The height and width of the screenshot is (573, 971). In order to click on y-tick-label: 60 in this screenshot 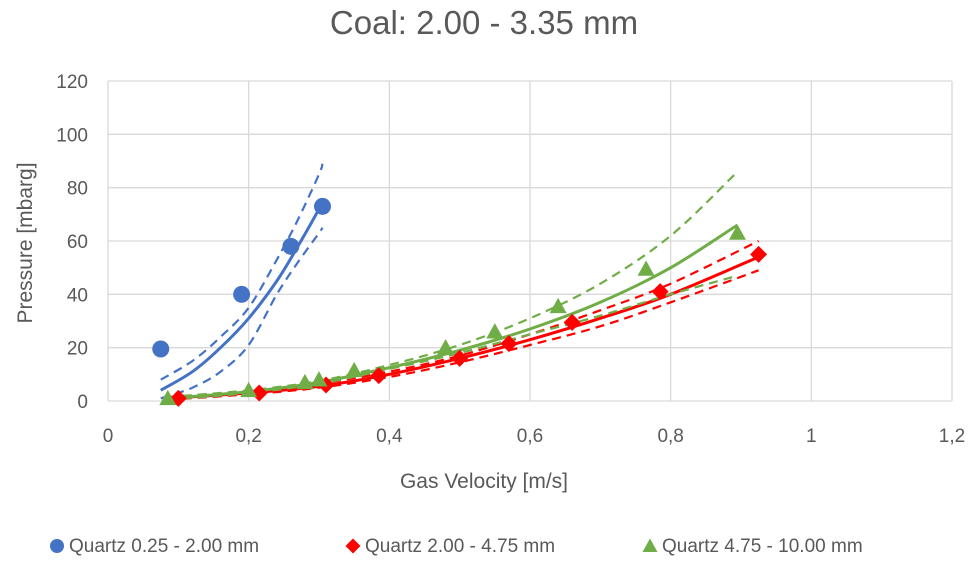, I will do `click(77, 242)`.